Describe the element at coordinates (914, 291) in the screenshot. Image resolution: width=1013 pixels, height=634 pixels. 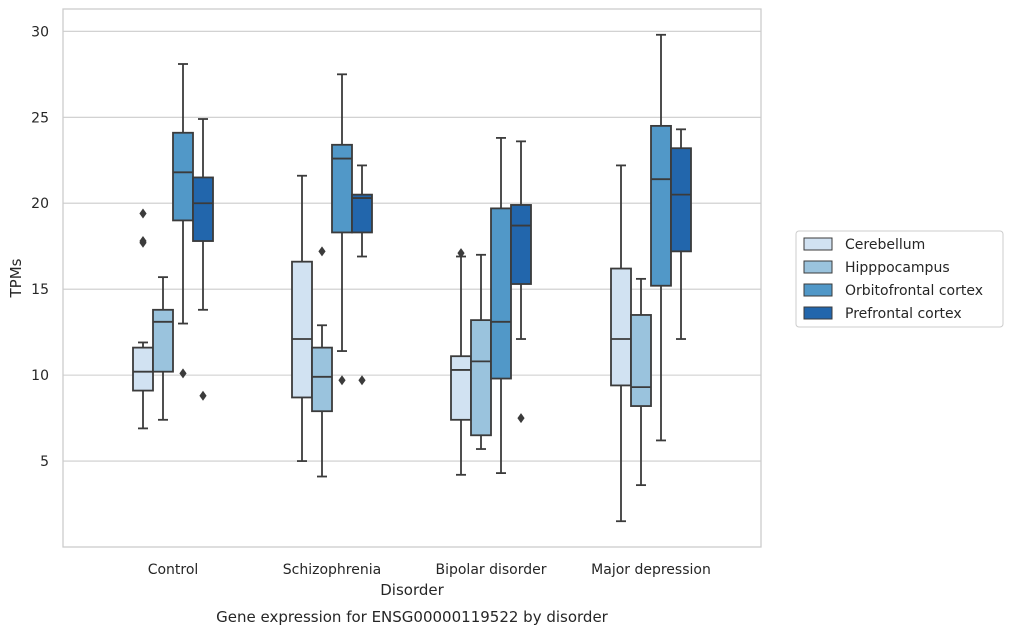
I see `legend-label: Orbitofrontal cortex` at that location.